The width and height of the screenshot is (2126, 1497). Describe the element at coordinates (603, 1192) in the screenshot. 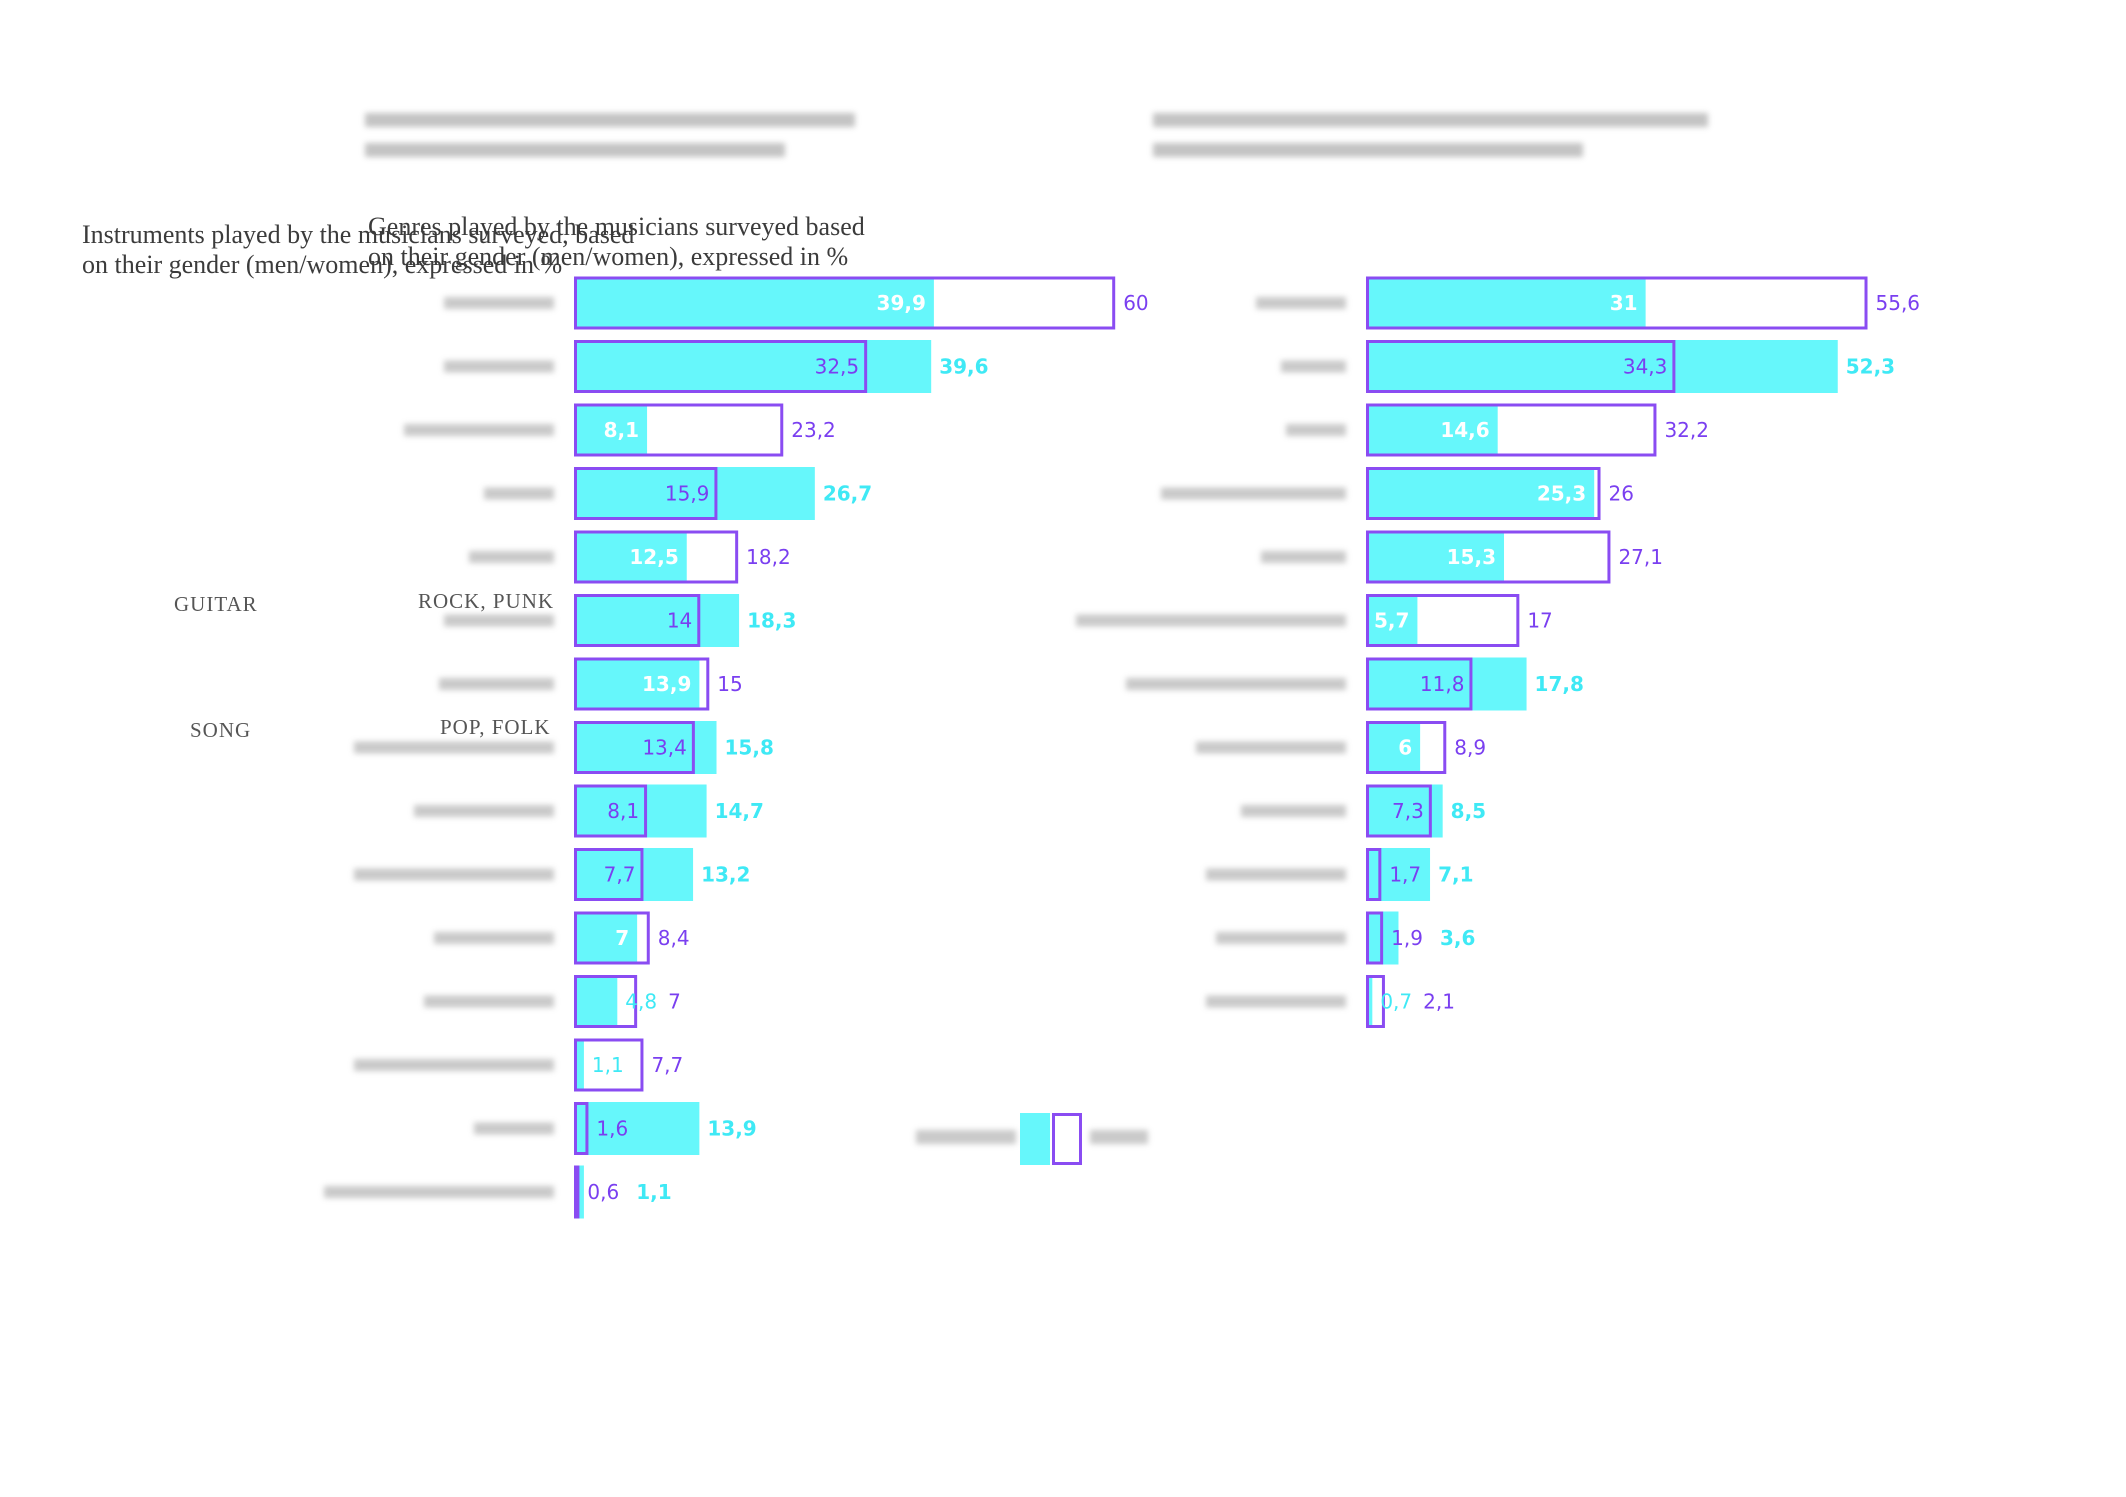

I see `men-value-label: 0,6` at that location.